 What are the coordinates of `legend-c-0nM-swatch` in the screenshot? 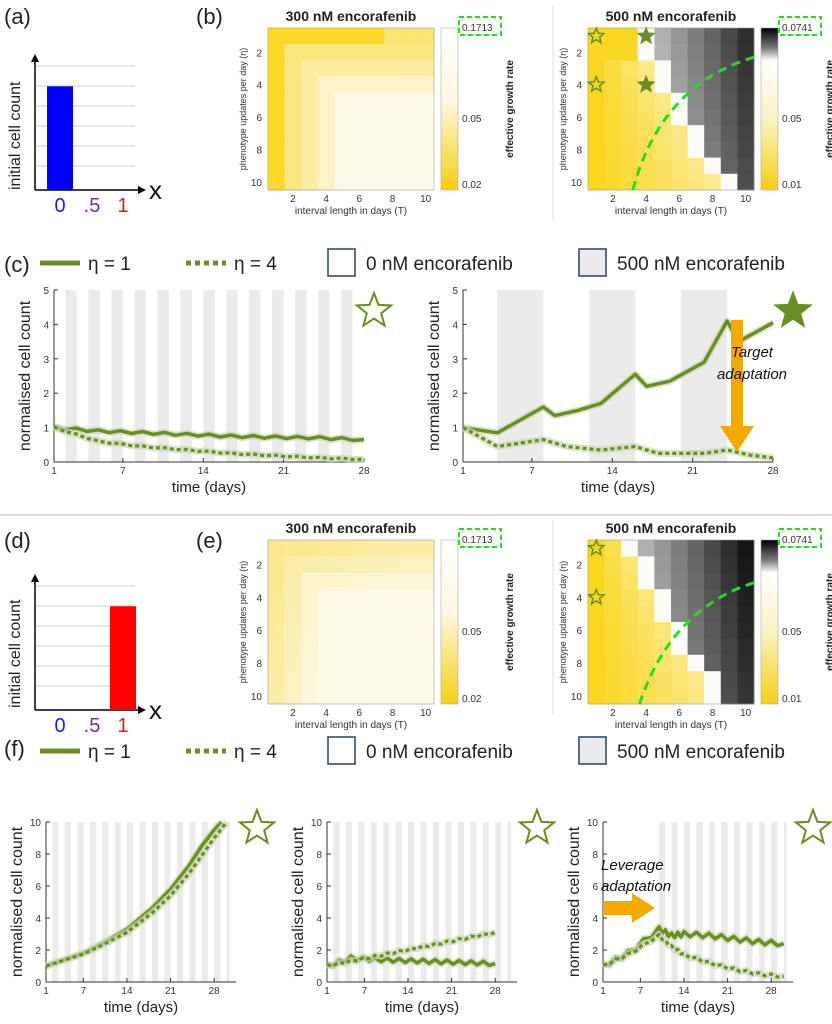 It's located at (341, 262).